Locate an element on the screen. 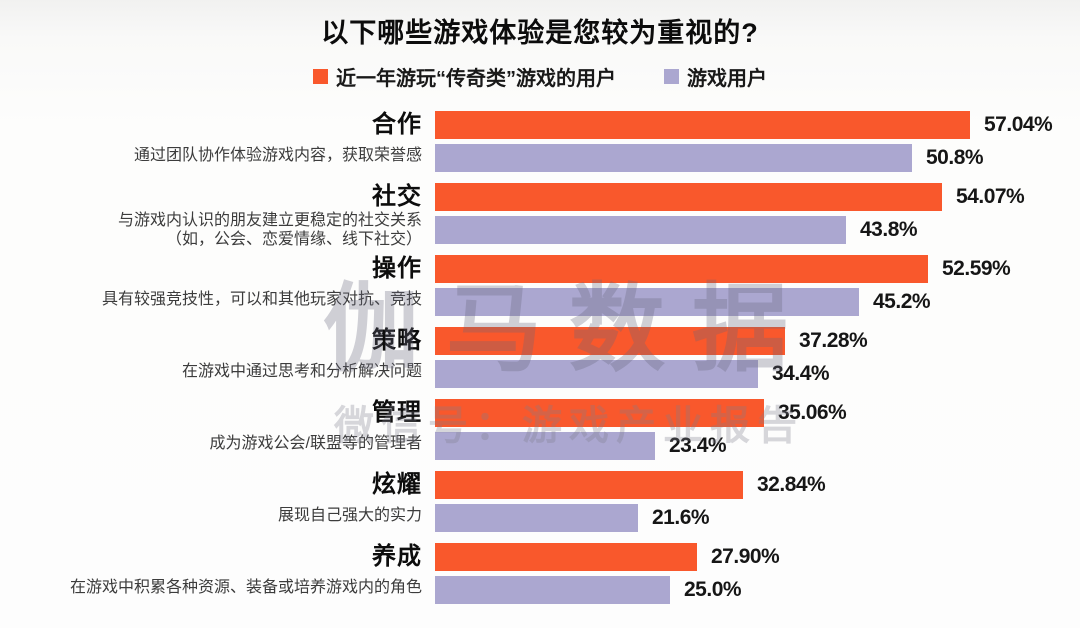  category-labels: 策略在游戏中通过思考和分析解决问题 is located at coordinates (211, 357).